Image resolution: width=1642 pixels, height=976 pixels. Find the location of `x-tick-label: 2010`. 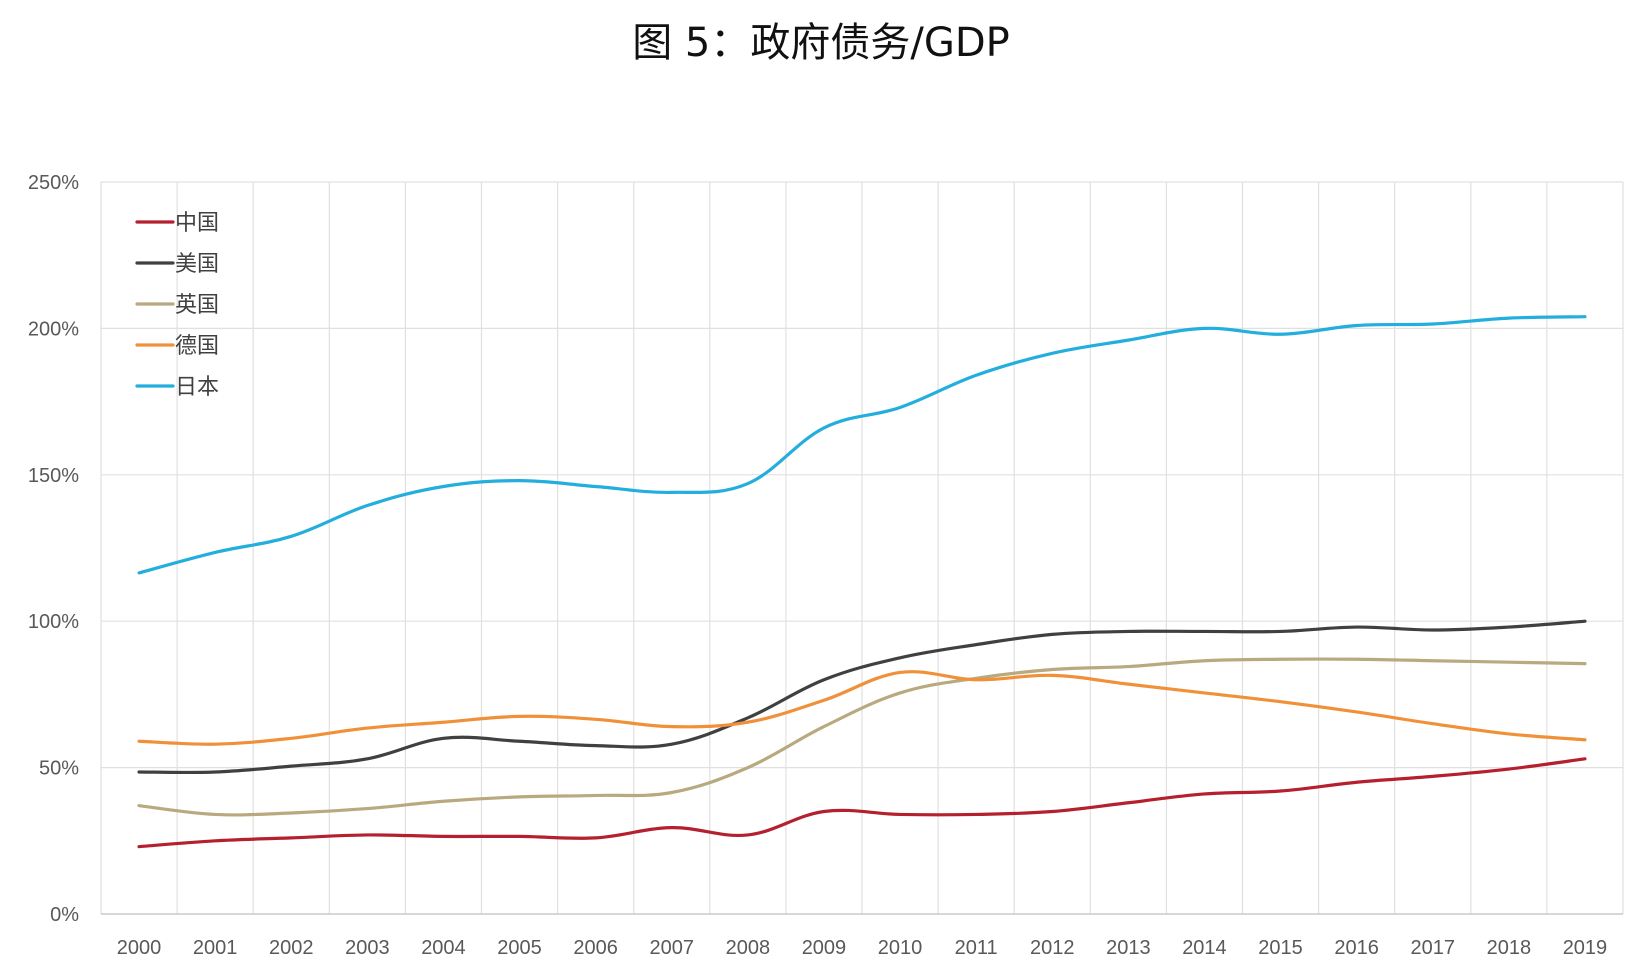

x-tick-label: 2010 is located at coordinates (900, 948).